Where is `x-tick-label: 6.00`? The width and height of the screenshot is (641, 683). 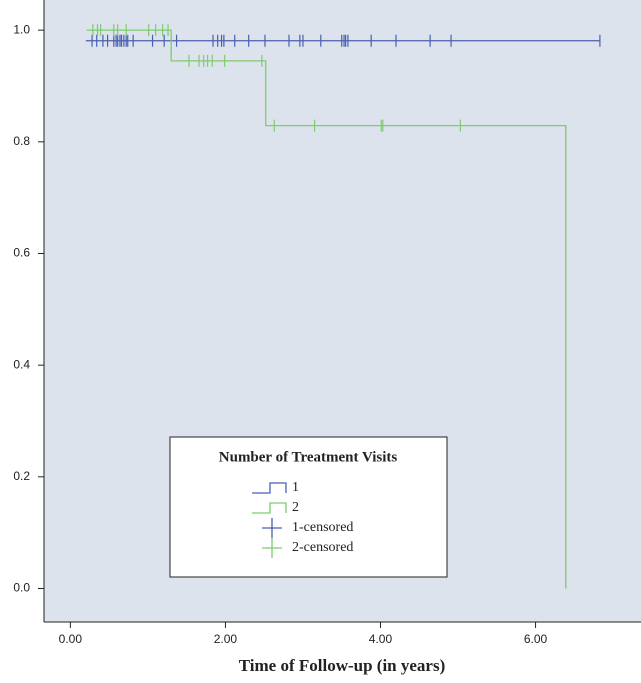 x-tick-label: 6.00 is located at coordinates (536, 639).